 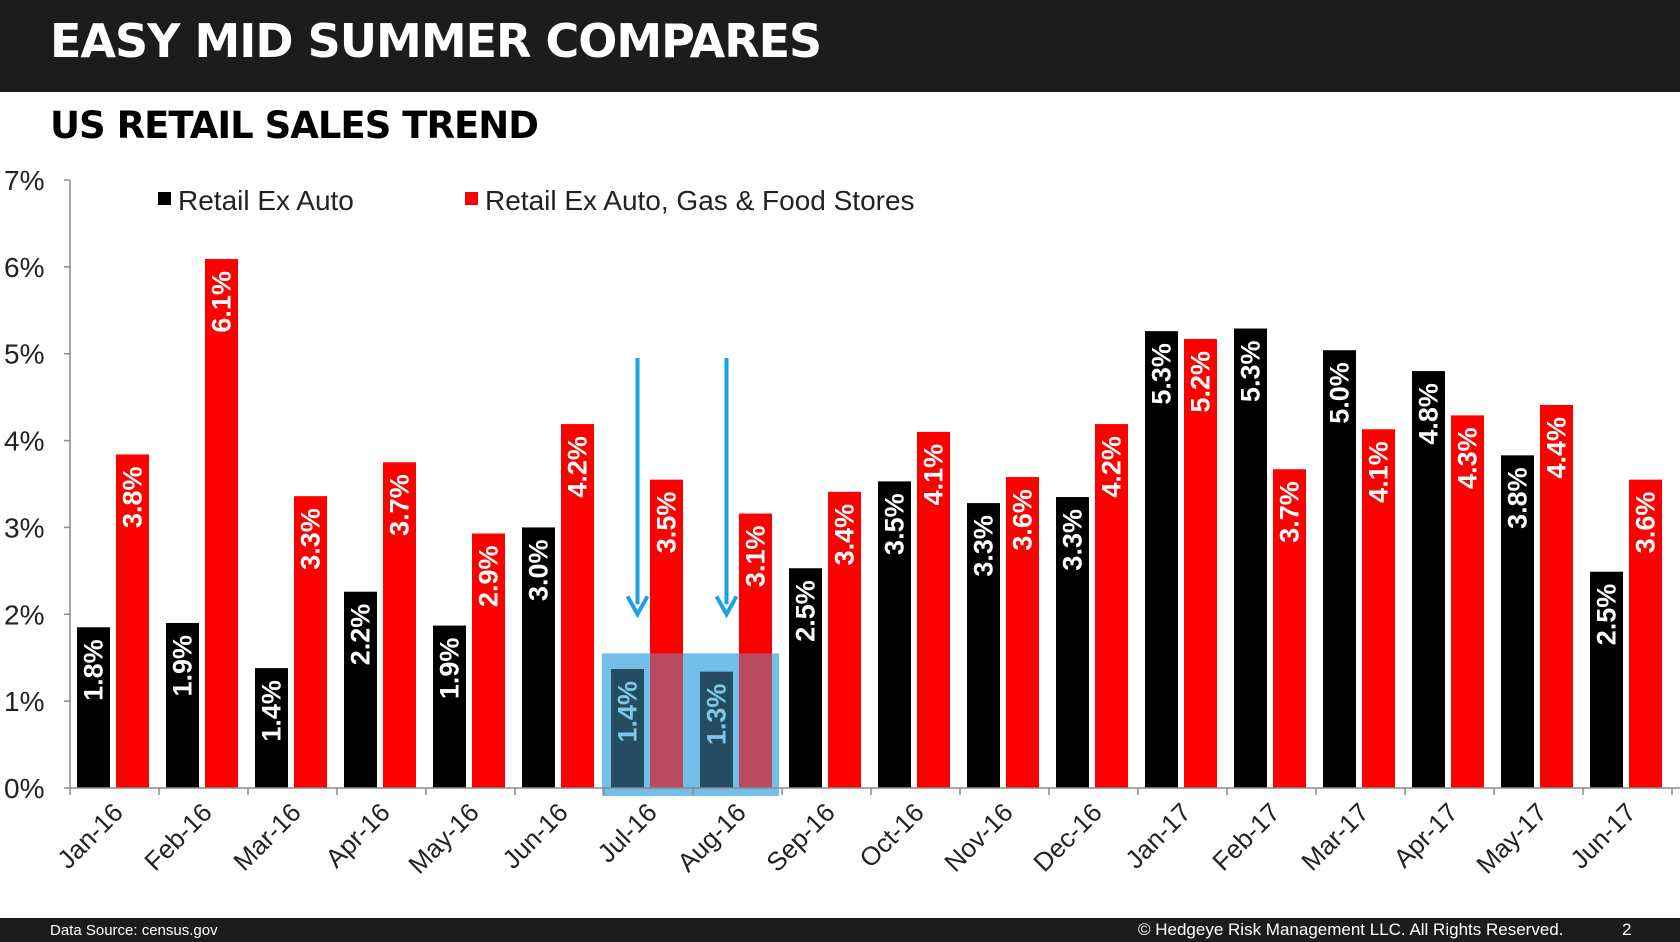 What do you see at coordinates (24, 527) in the screenshot?
I see `y-tick-label: 3%` at bounding box center [24, 527].